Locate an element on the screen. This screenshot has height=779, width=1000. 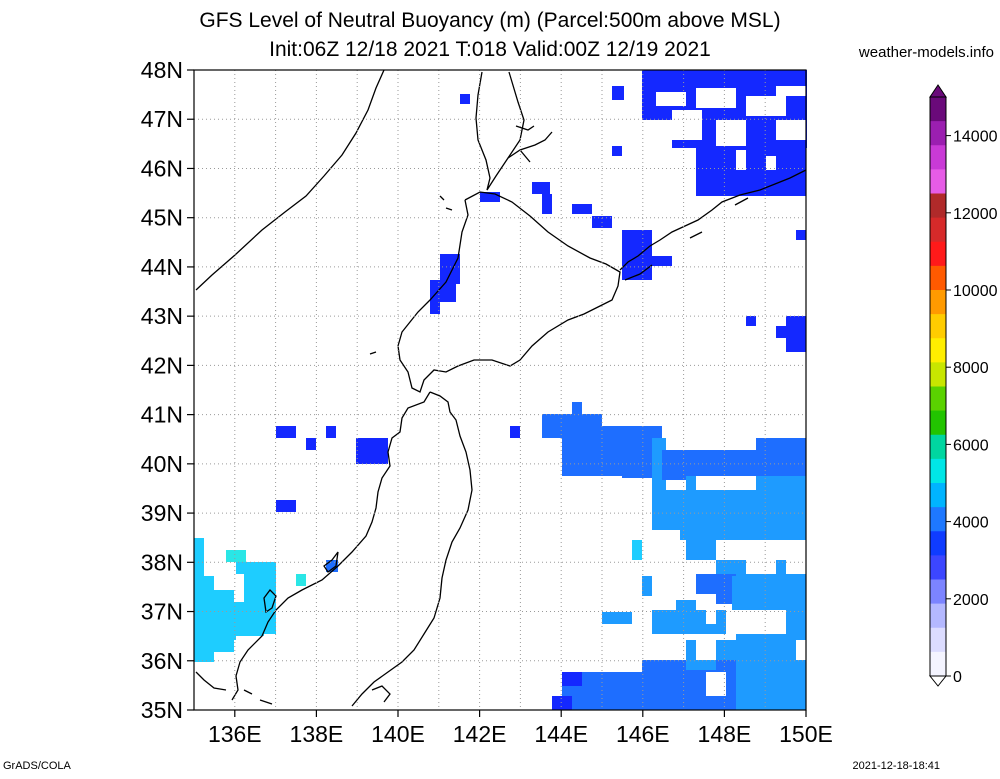
latitude-label: 41N is located at coordinates (162, 415).